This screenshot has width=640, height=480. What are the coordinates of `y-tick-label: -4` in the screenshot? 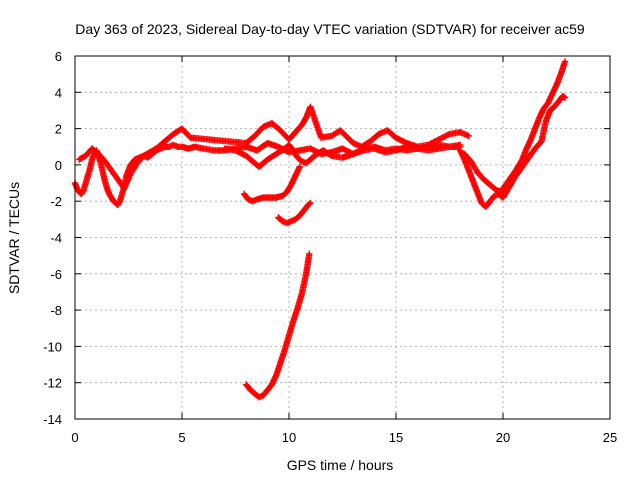 It's located at (56, 238).